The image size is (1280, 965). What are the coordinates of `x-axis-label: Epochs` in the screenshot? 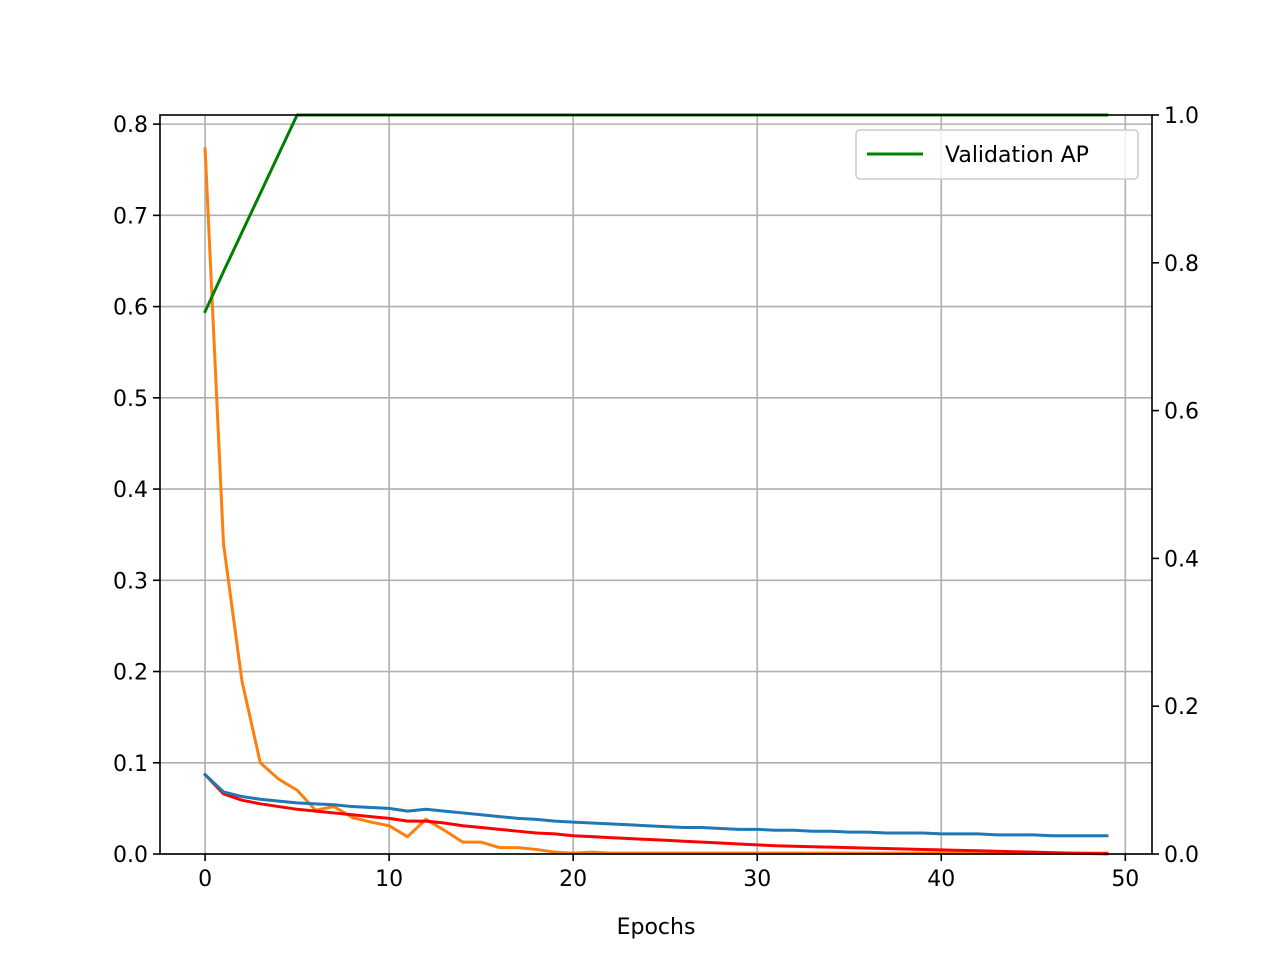 It's located at (656, 927).